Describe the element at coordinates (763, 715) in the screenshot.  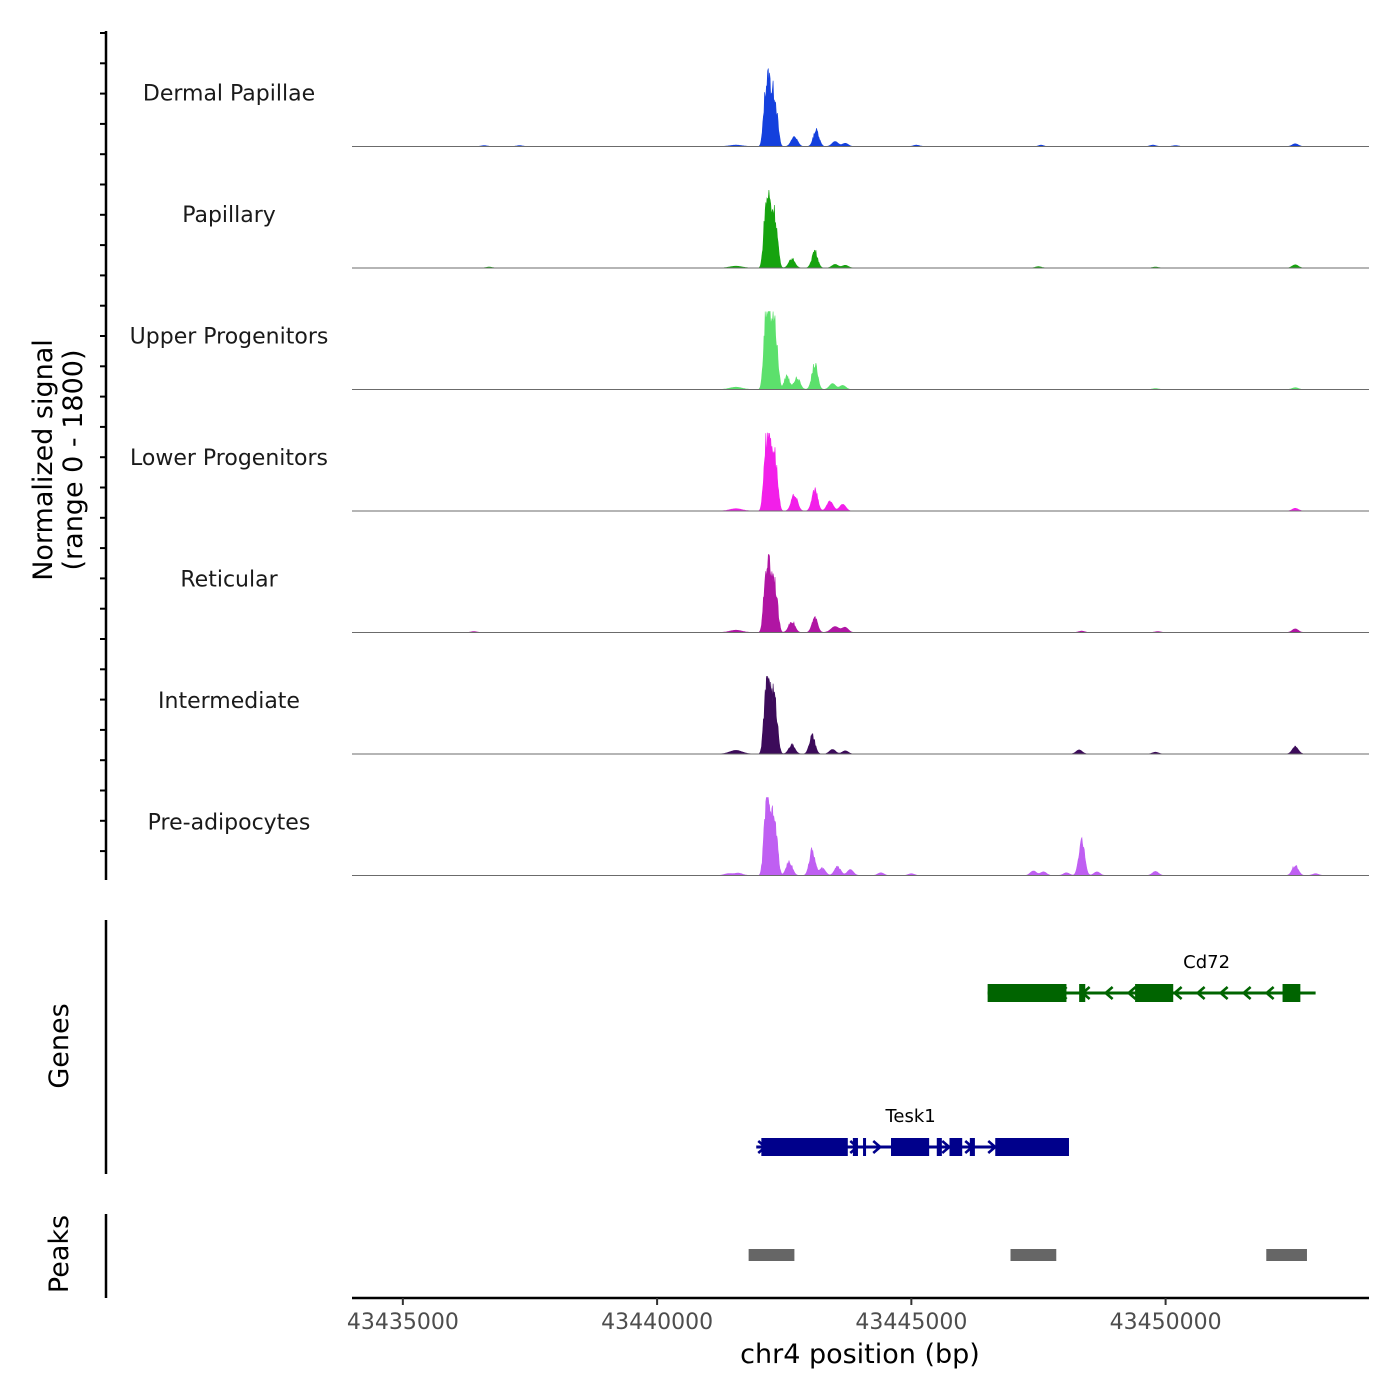
I see `track-intermediate: Intermediate` at that location.